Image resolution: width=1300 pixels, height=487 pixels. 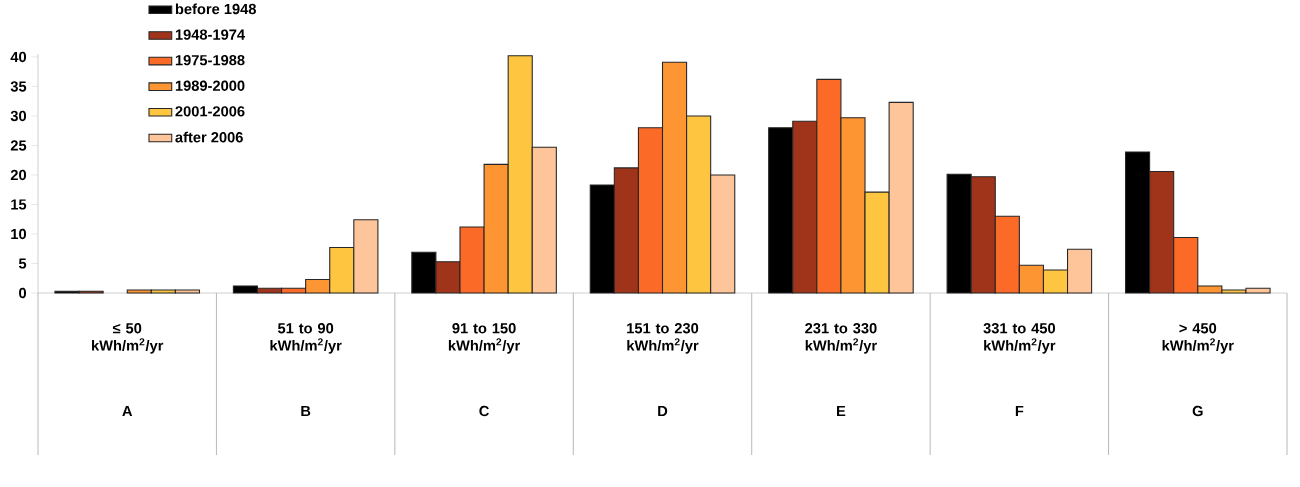 What do you see at coordinates (18, 175) in the screenshot?
I see `y-tick-label: 20` at bounding box center [18, 175].